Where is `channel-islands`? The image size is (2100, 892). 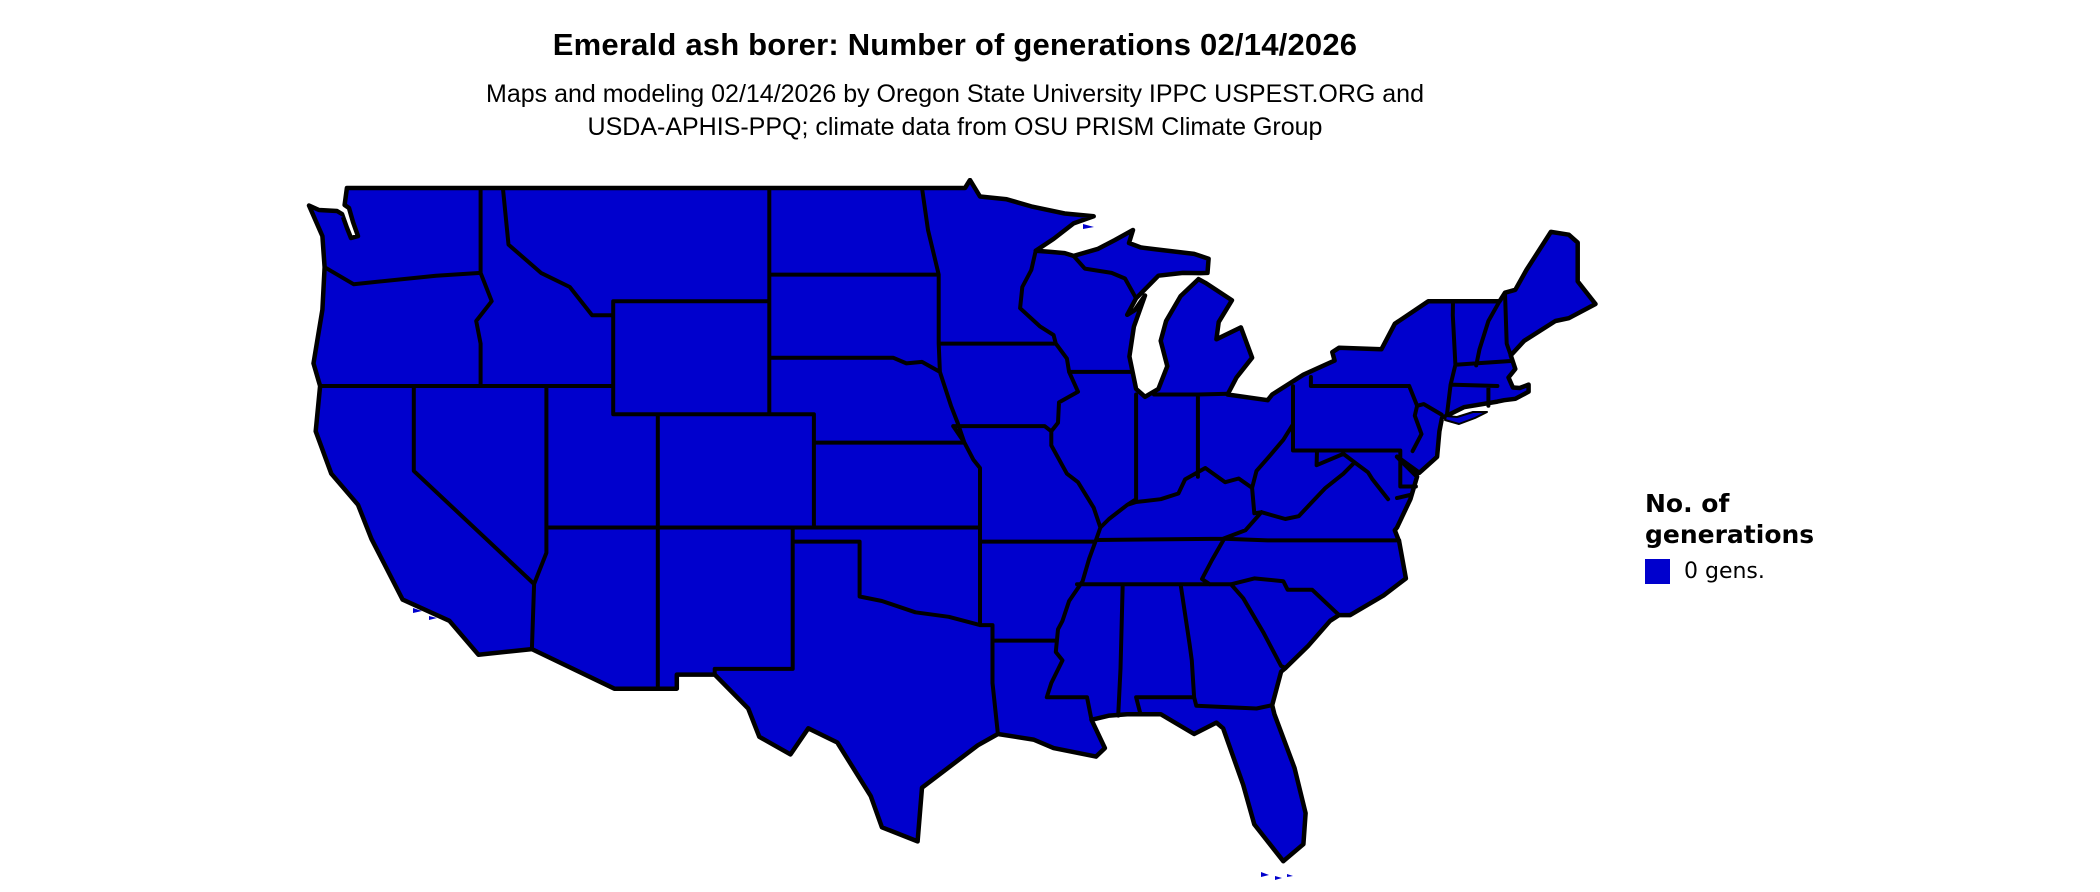 channel-islands is located at coordinates (425, 614).